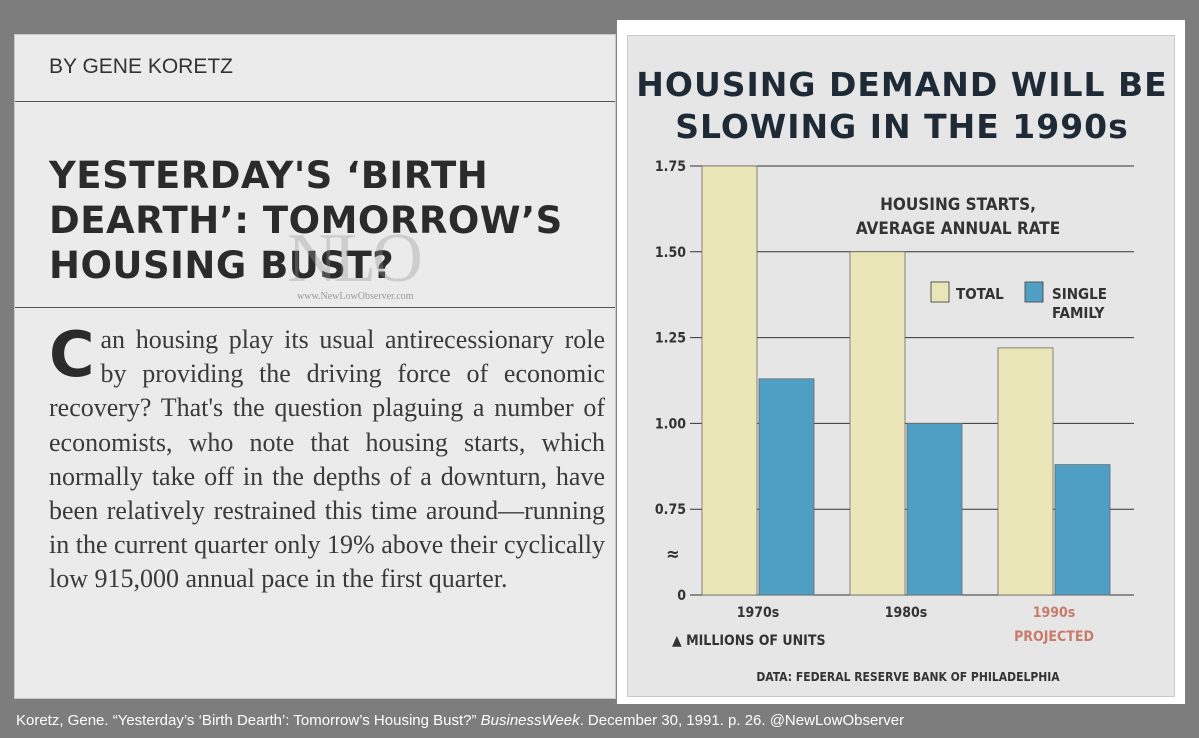 This screenshot has width=1199, height=738. Describe the element at coordinates (72, 354) in the screenshot. I see `drop-cap: C` at that location.